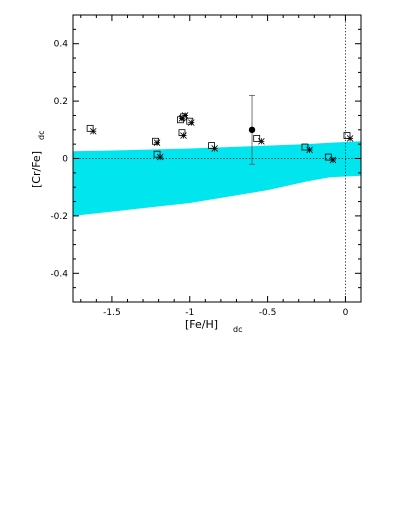 The height and width of the screenshot is (529, 409). What do you see at coordinates (220, 129) in the screenshot?
I see `data-marks` at bounding box center [220, 129].